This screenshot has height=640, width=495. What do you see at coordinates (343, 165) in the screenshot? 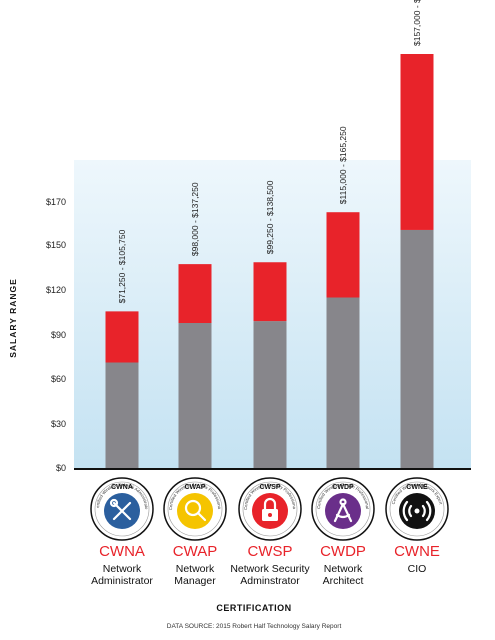
I see `range-label-cwdp: $115,000 - $165,250` at bounding box center [343, 165].